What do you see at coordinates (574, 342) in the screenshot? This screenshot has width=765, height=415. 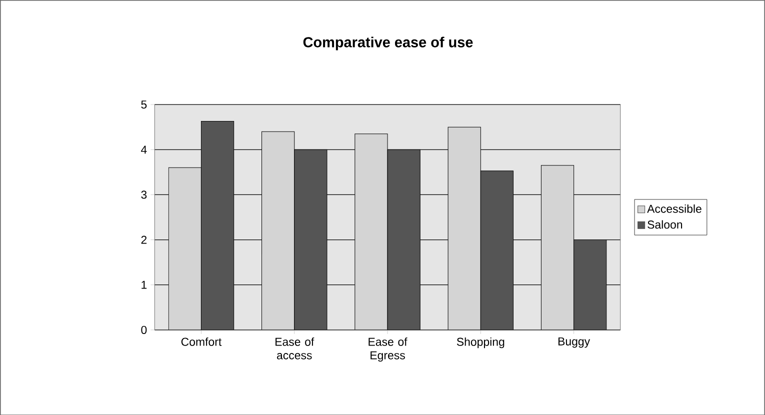 I see `x-tick-label: Buggy` at bounding box center [574, 342].